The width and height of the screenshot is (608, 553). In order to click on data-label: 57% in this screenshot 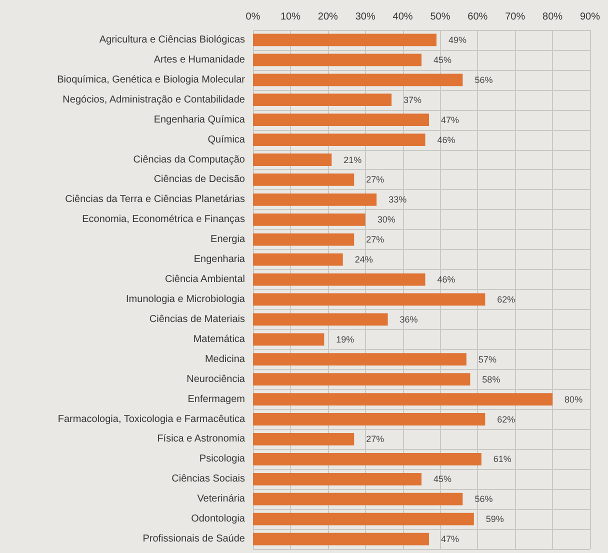, I will do `click(487, 359)`.